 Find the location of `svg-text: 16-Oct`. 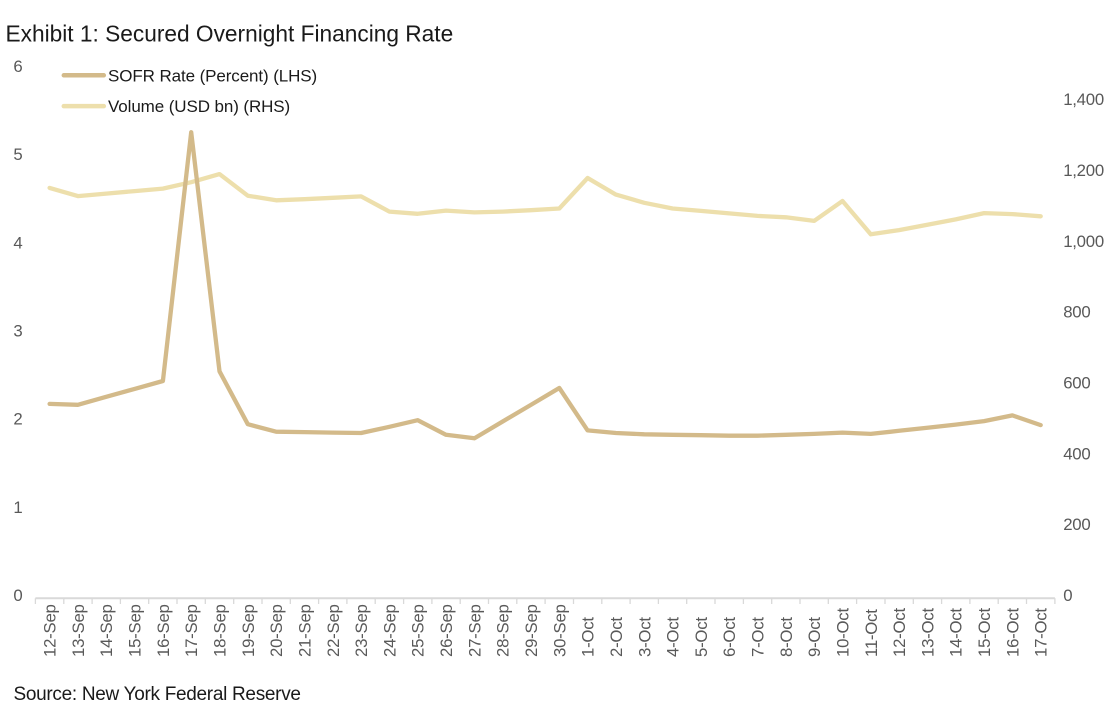

svg-text: 16-Oct is located at coordinates (1012, 632).